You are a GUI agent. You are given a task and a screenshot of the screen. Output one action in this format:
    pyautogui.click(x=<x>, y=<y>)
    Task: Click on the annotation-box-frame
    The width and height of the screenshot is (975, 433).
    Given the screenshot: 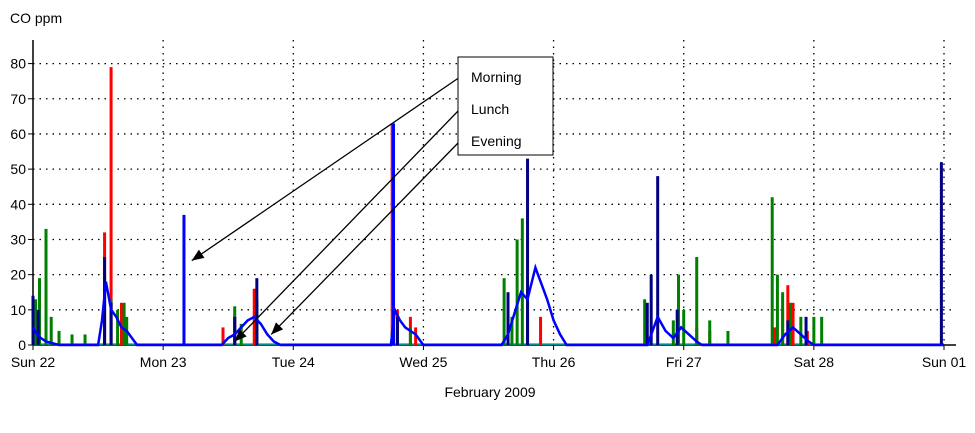 What is the action you would take?
    pyautogui.click(x=505, y=106)
    